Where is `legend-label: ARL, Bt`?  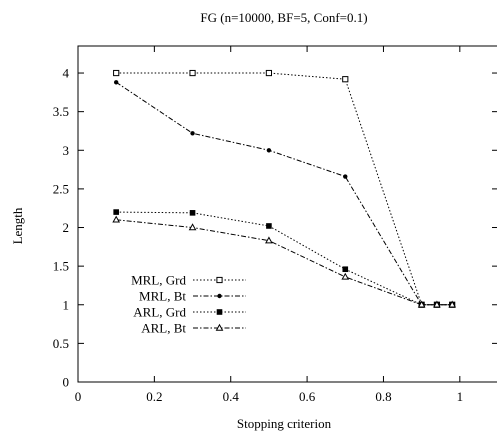
legend-label: ARL, Bt is located at coordinates (163, 328).